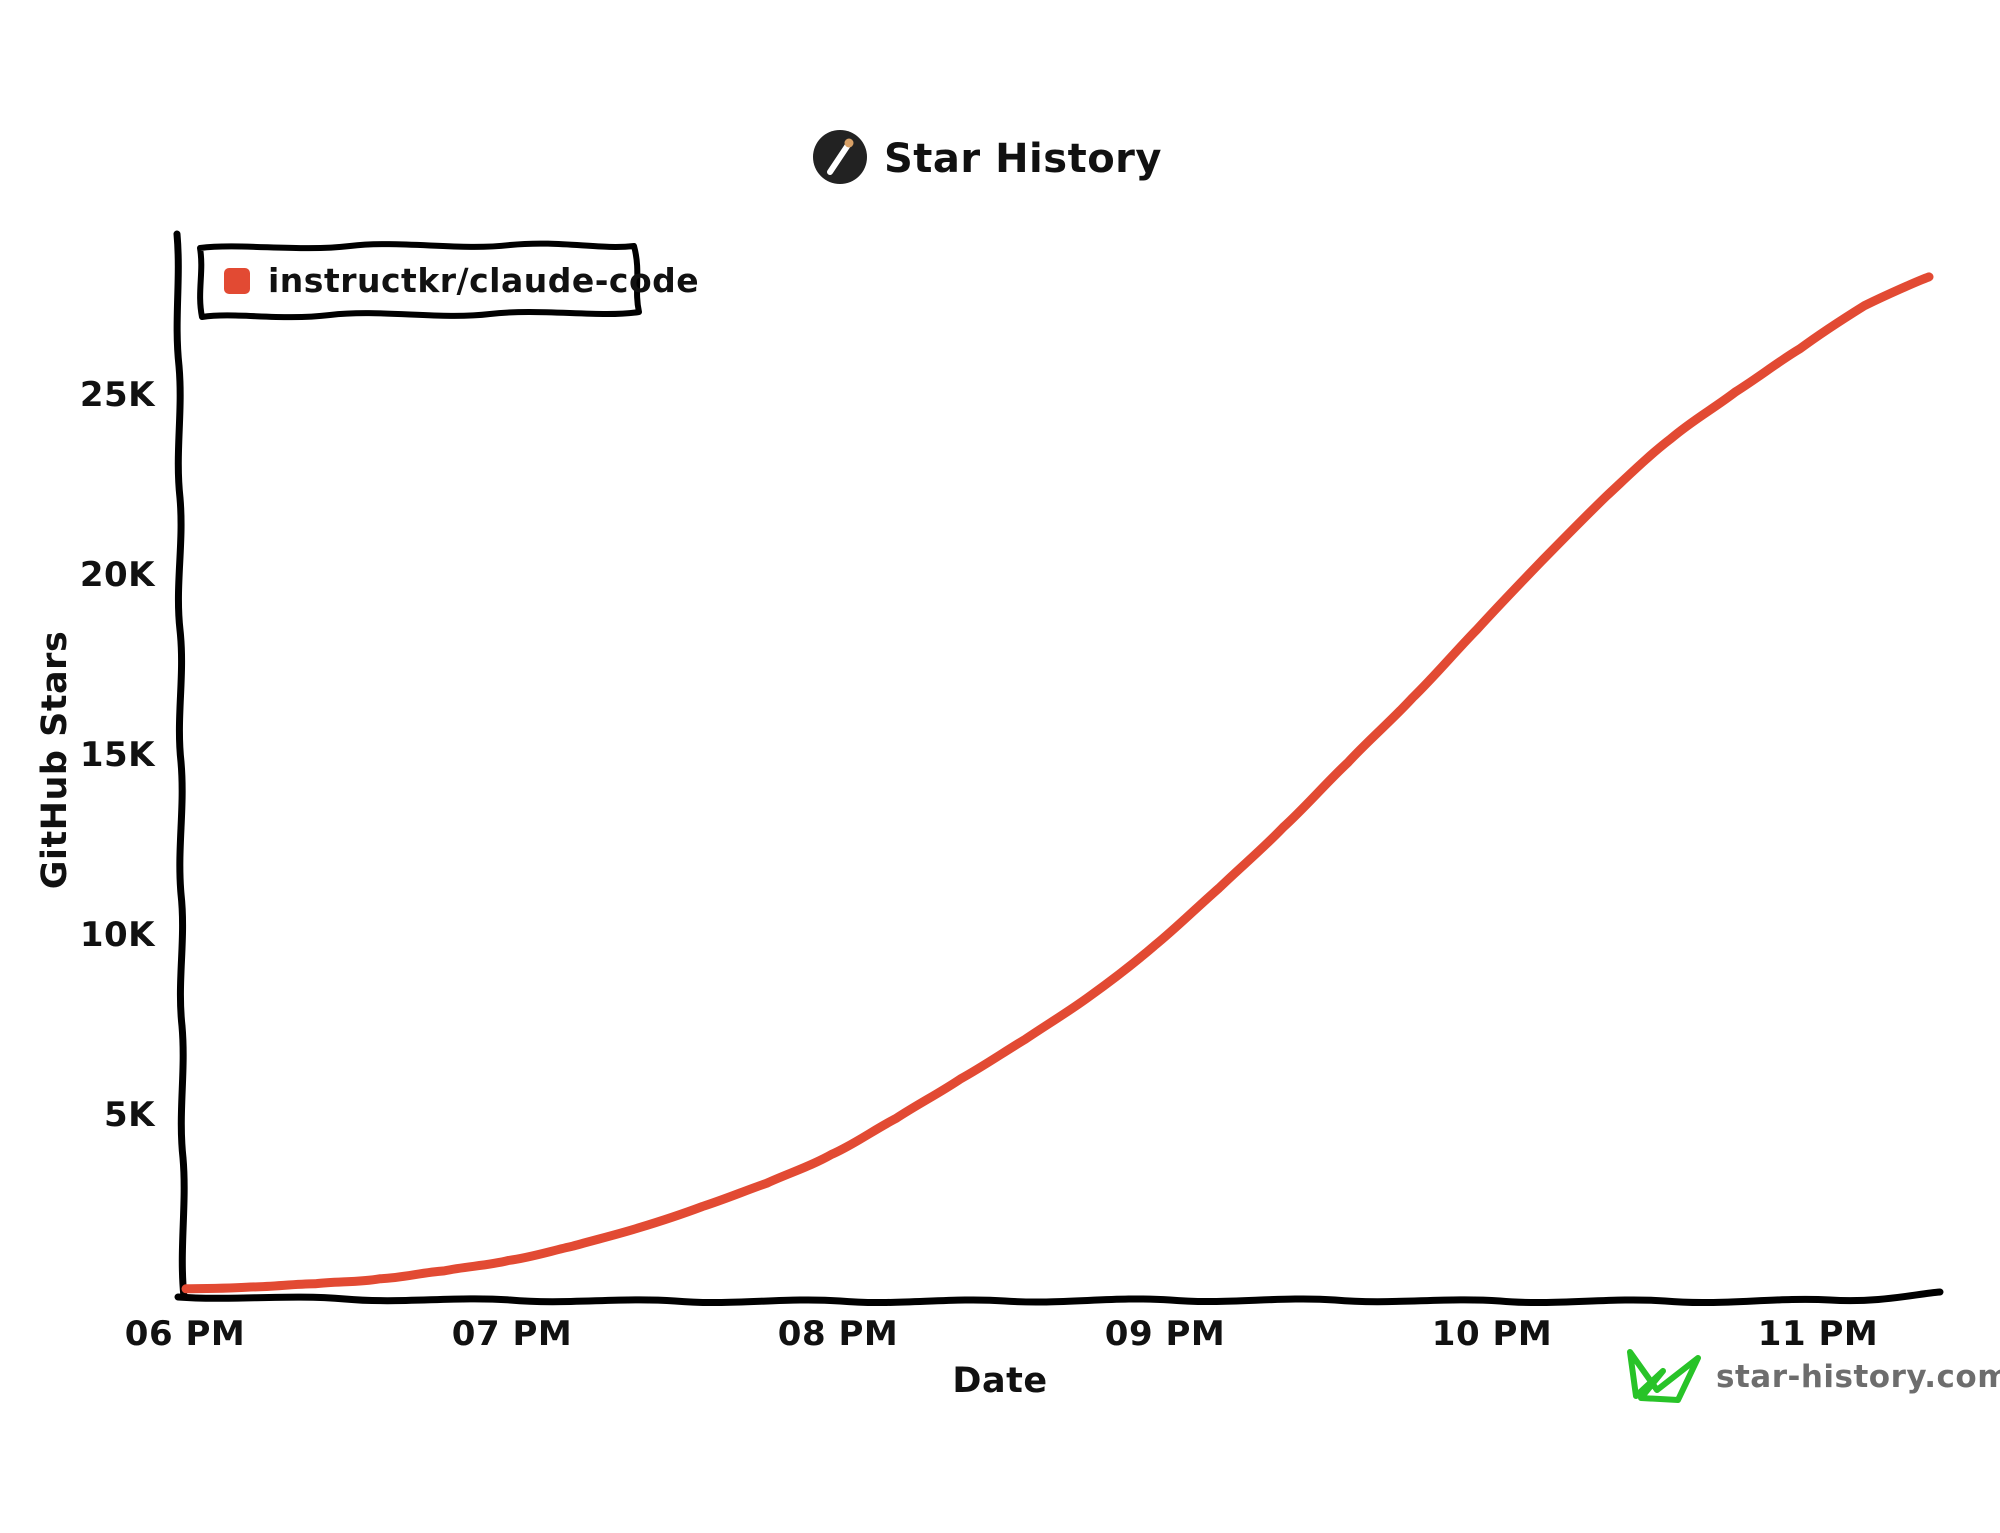 The height and width of the screenshot is (1533, 2000). I want to click on legend-label-instructkr-claude-code: instructkr/claude-code, so click(483, 280).